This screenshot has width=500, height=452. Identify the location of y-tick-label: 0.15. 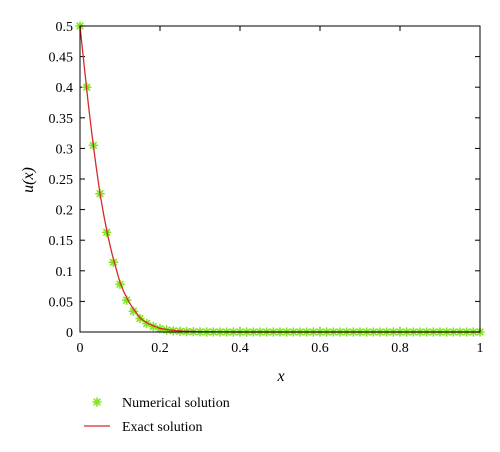
(61, 241).